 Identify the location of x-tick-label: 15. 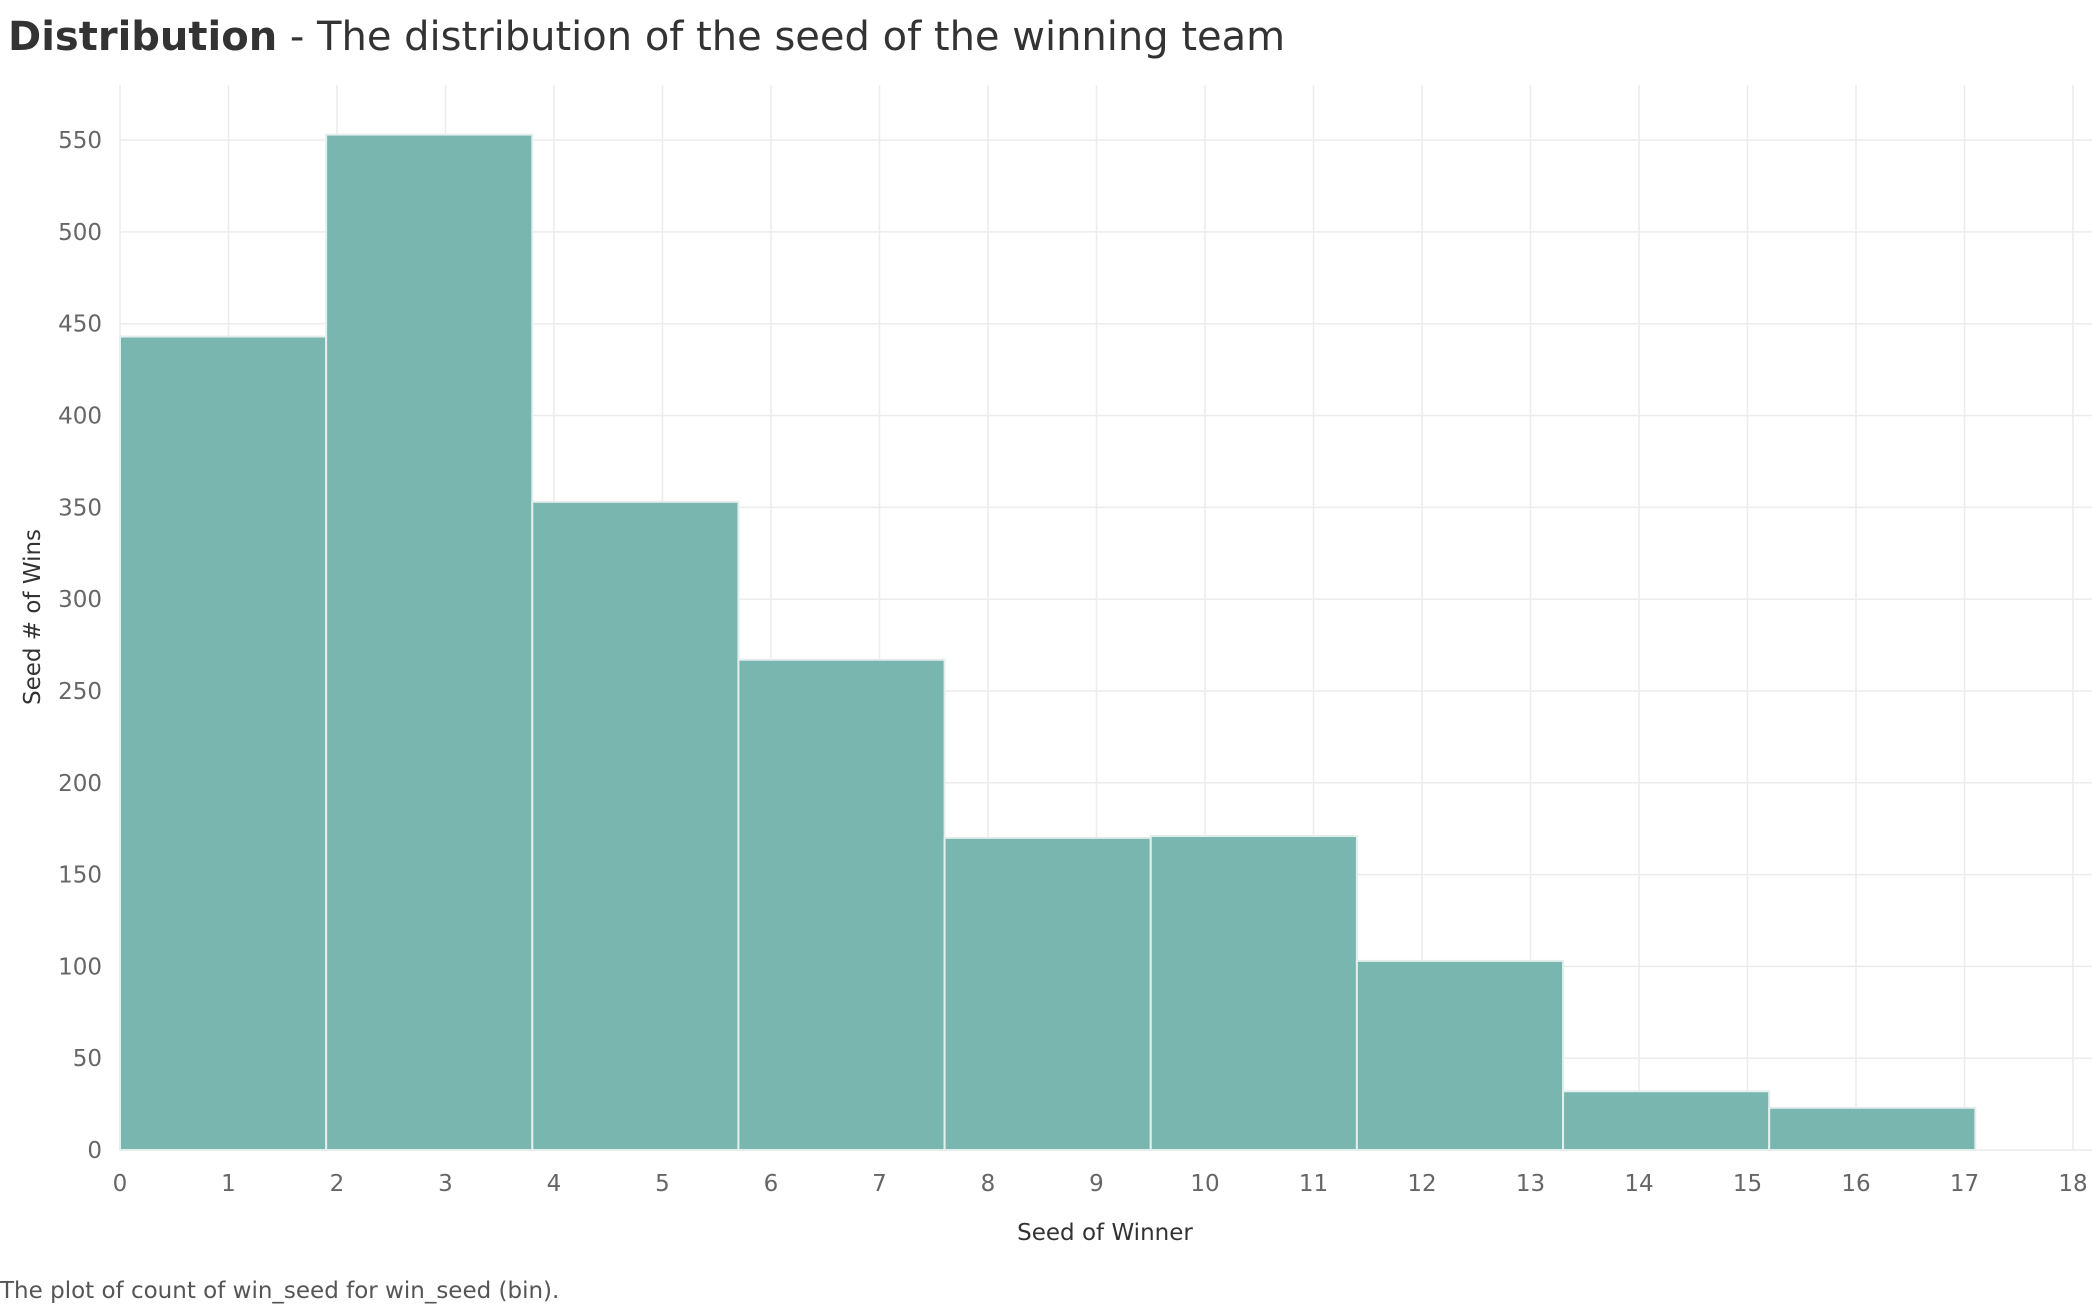
(1747, 1184).